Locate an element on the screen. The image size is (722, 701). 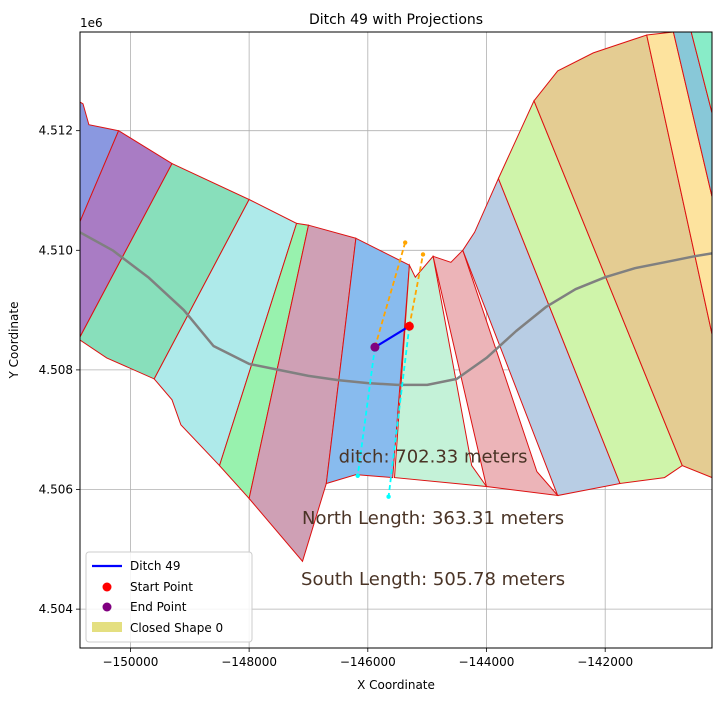
legend-label-ditch: Ditch 49 is located at coordinates (155, 566).